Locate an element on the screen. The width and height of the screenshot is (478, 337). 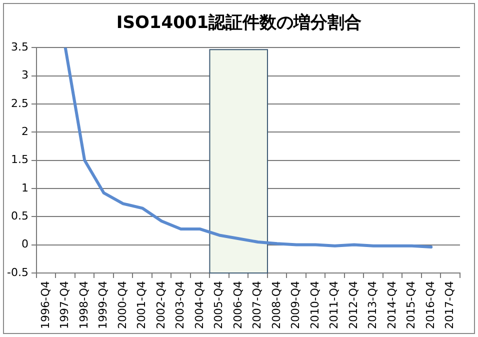
y-tick-label: 1.5 is located at coordinates (19, 159).